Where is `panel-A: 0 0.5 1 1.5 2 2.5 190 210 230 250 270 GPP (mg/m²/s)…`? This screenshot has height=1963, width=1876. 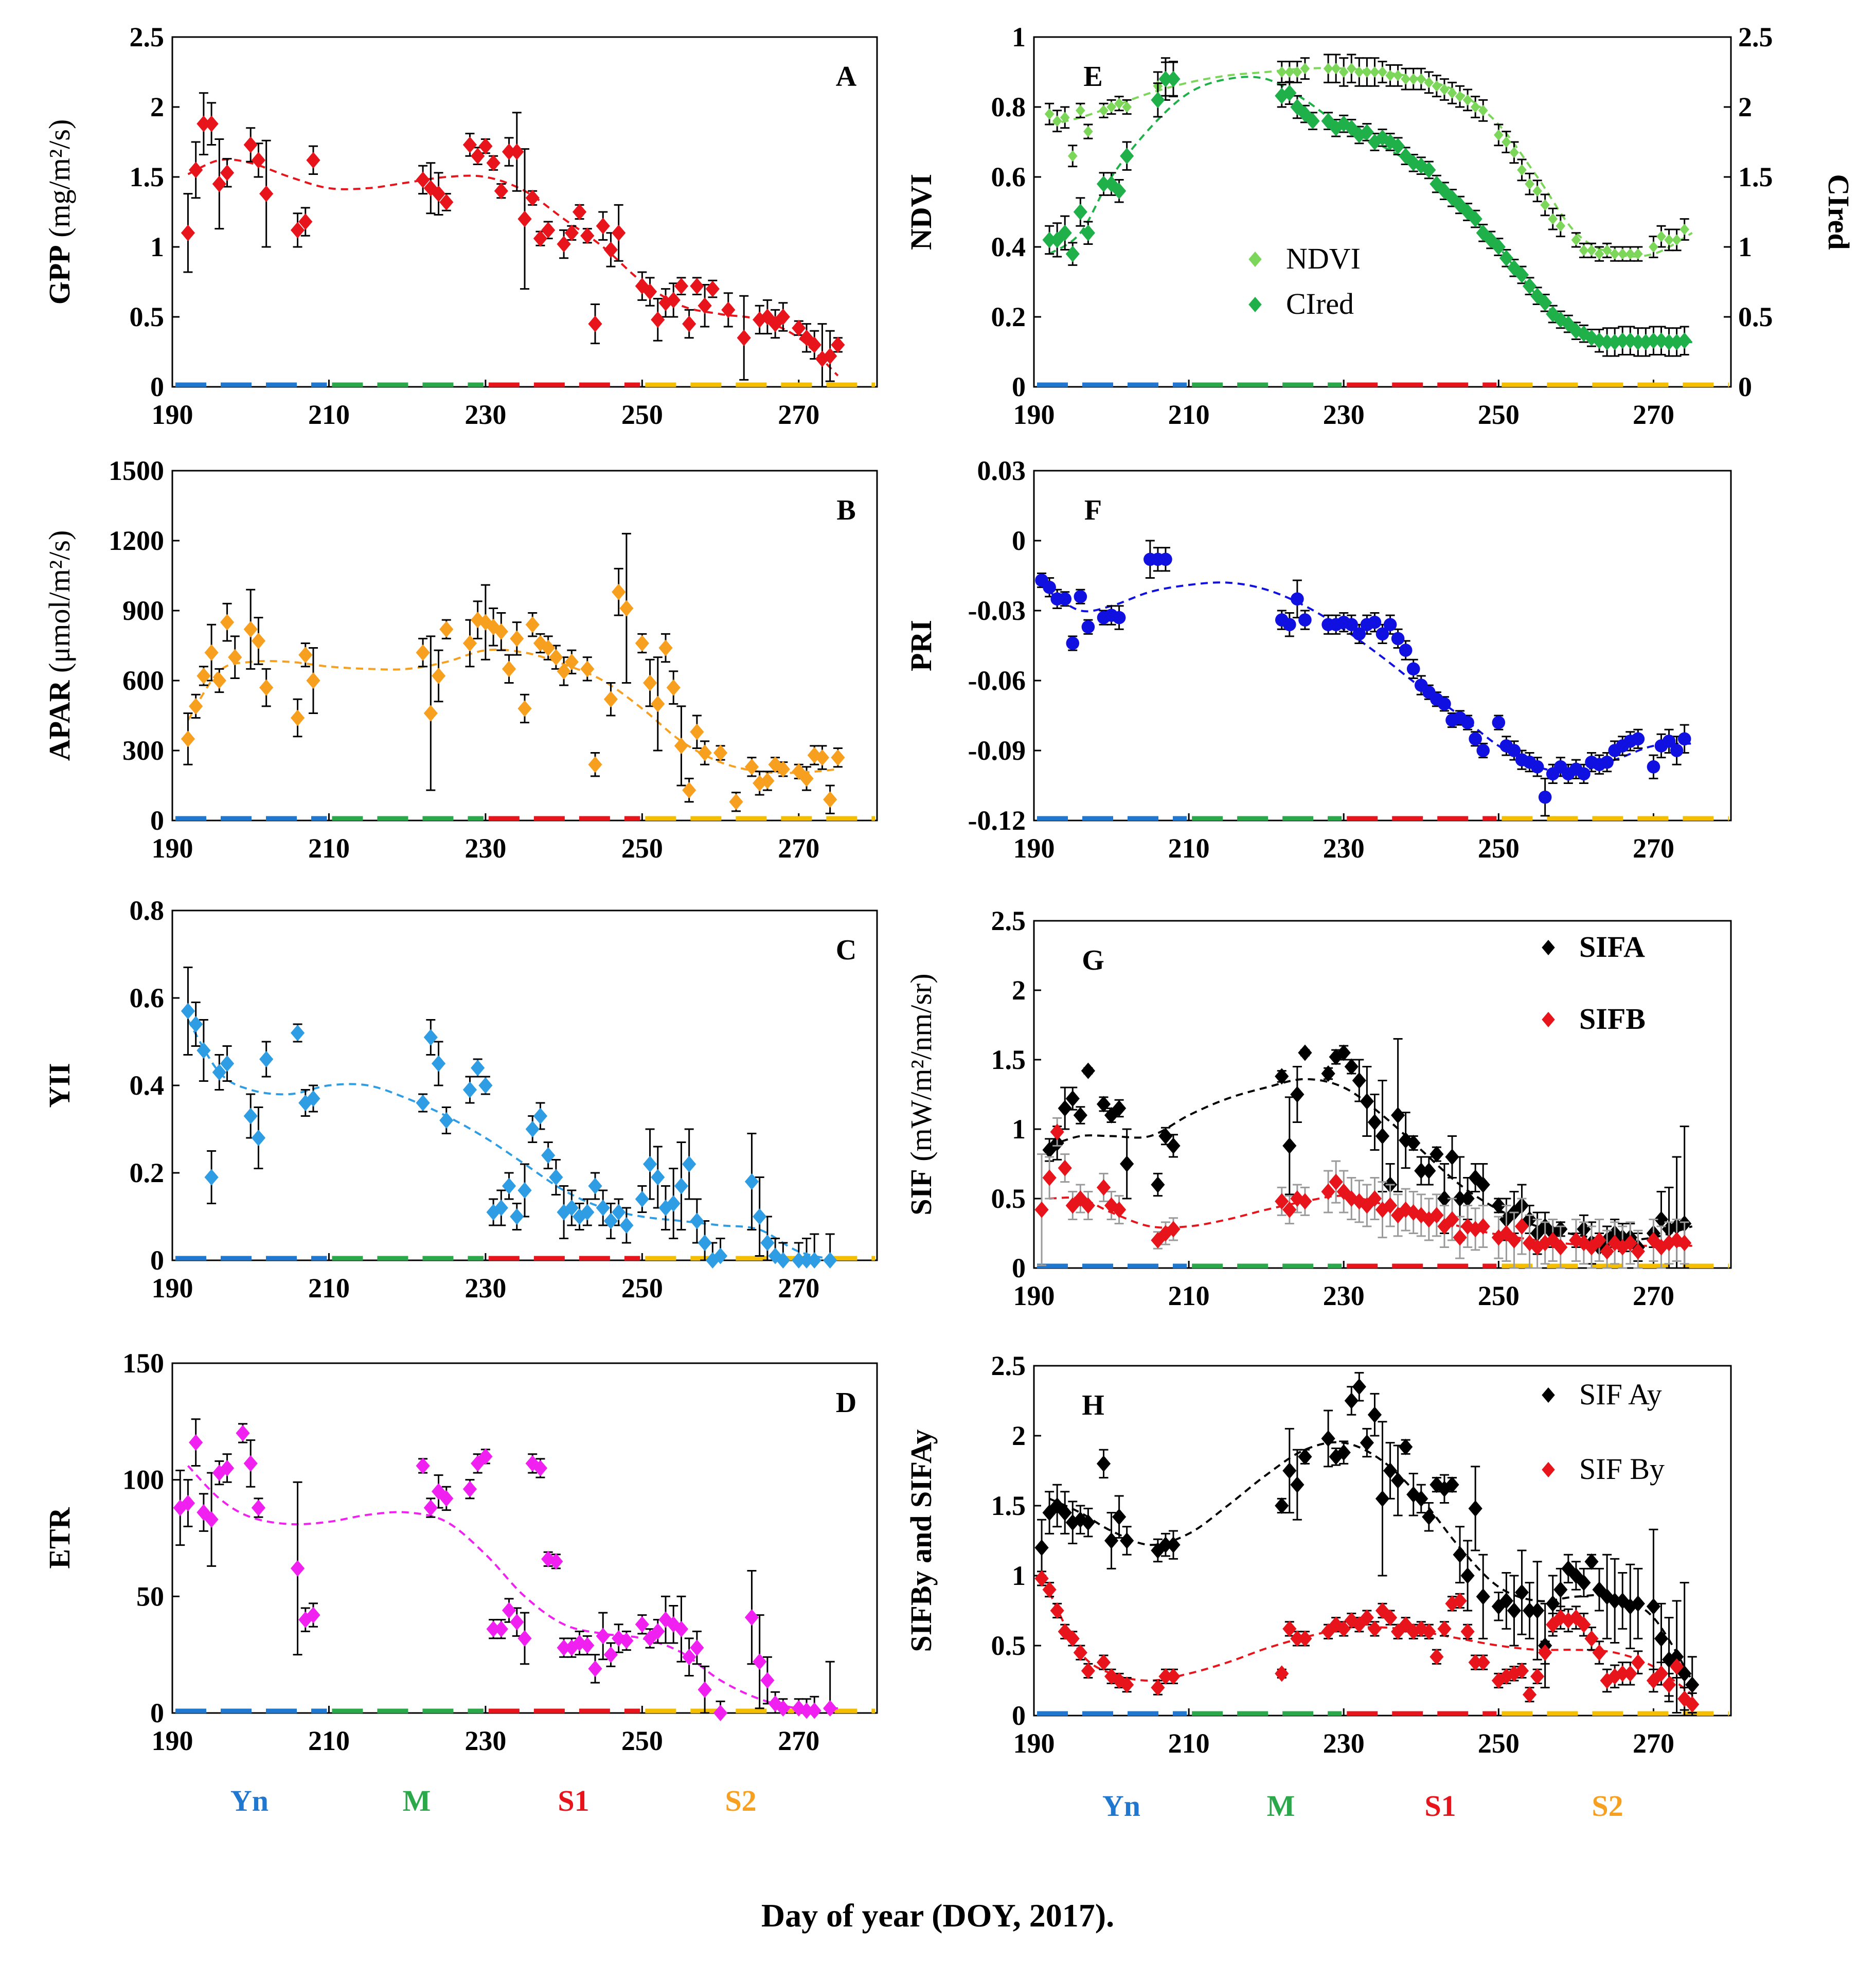
panel-A: 0 0.5 1 1.5 2 2.5 190 210 230 250 270 GPP (mg/m²/s)… is located at coordinates (460, 226).